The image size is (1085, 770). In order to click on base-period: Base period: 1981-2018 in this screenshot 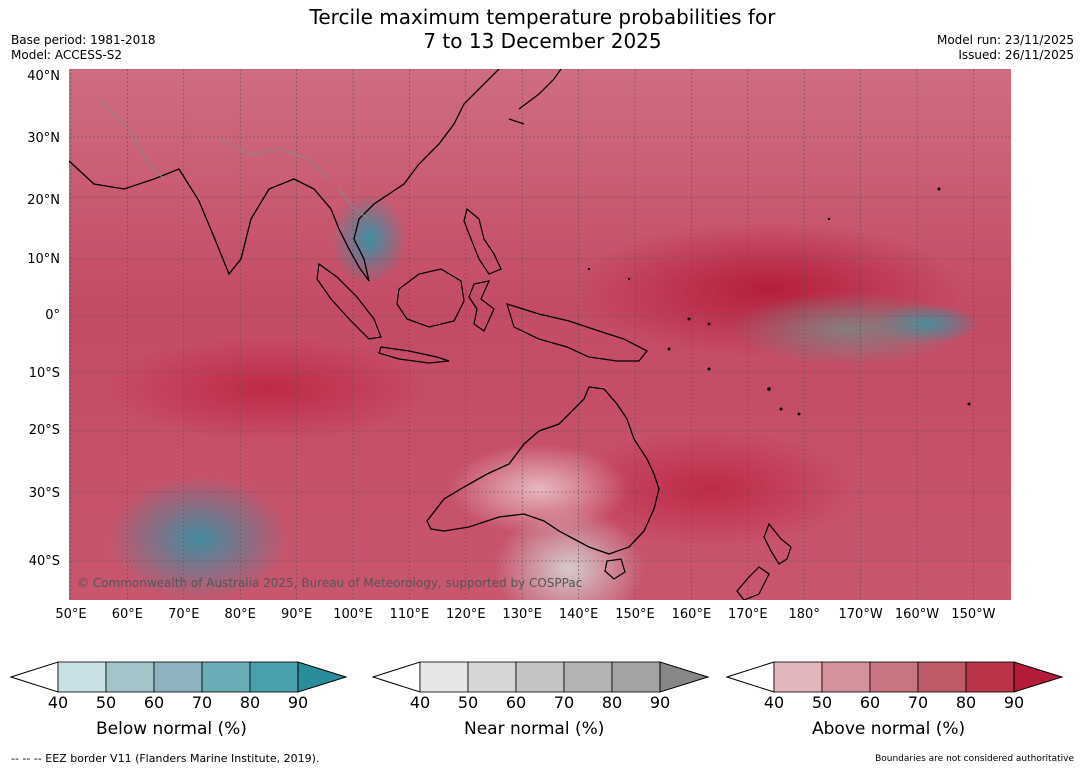, I will do `click(83, 40)`.